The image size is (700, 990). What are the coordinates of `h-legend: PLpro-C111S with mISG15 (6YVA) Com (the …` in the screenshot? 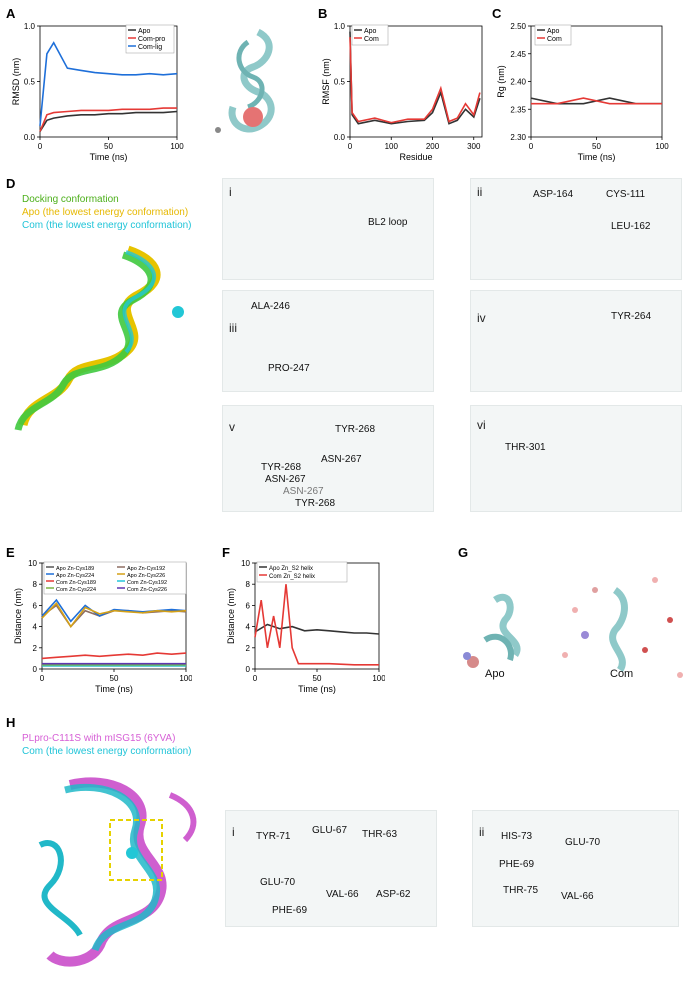 It's located at (107, 745).